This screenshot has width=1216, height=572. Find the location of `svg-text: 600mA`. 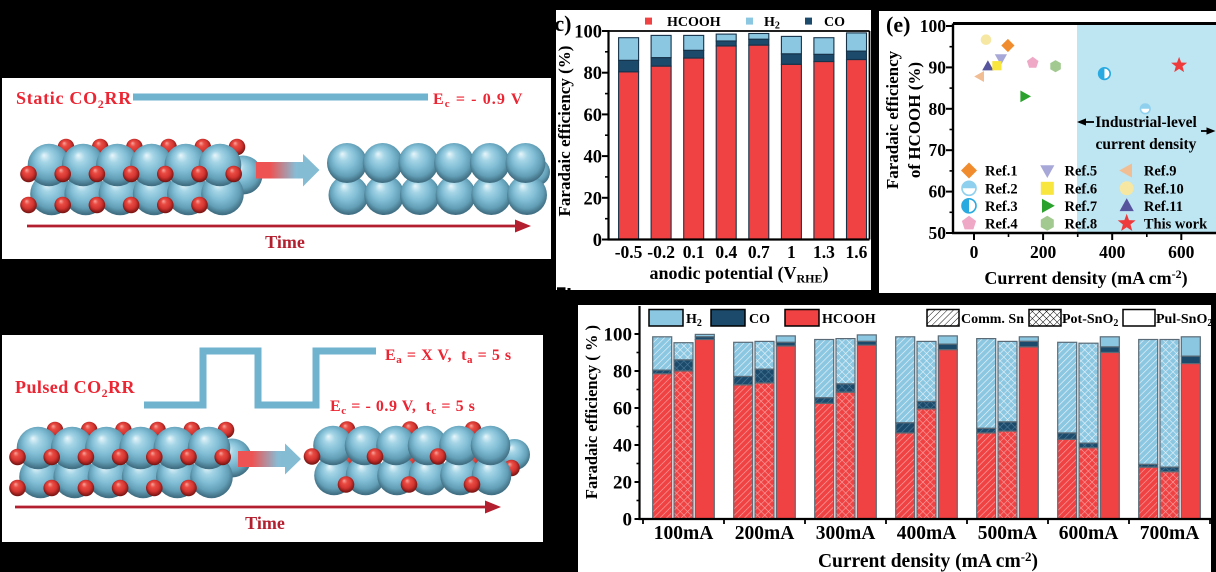

svg-text: 600mA is located at coordinates (1089, 533).